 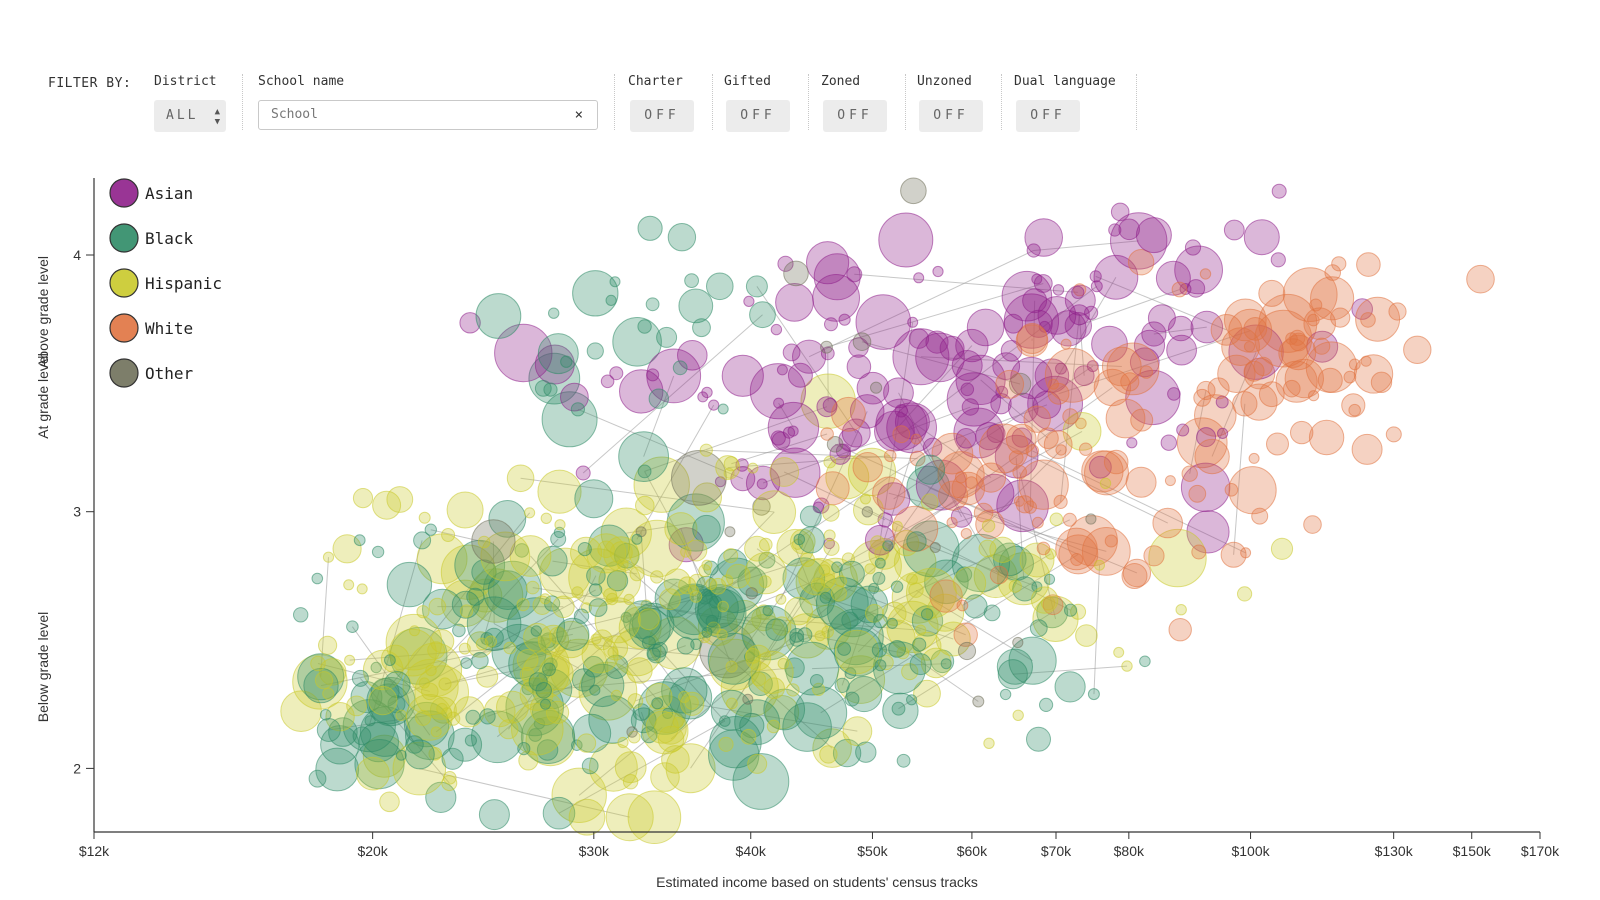 What do you see at coordinates (124, 373) in the screenshot?
I see `legend-swatch-other` at bounding box center [124, 373].